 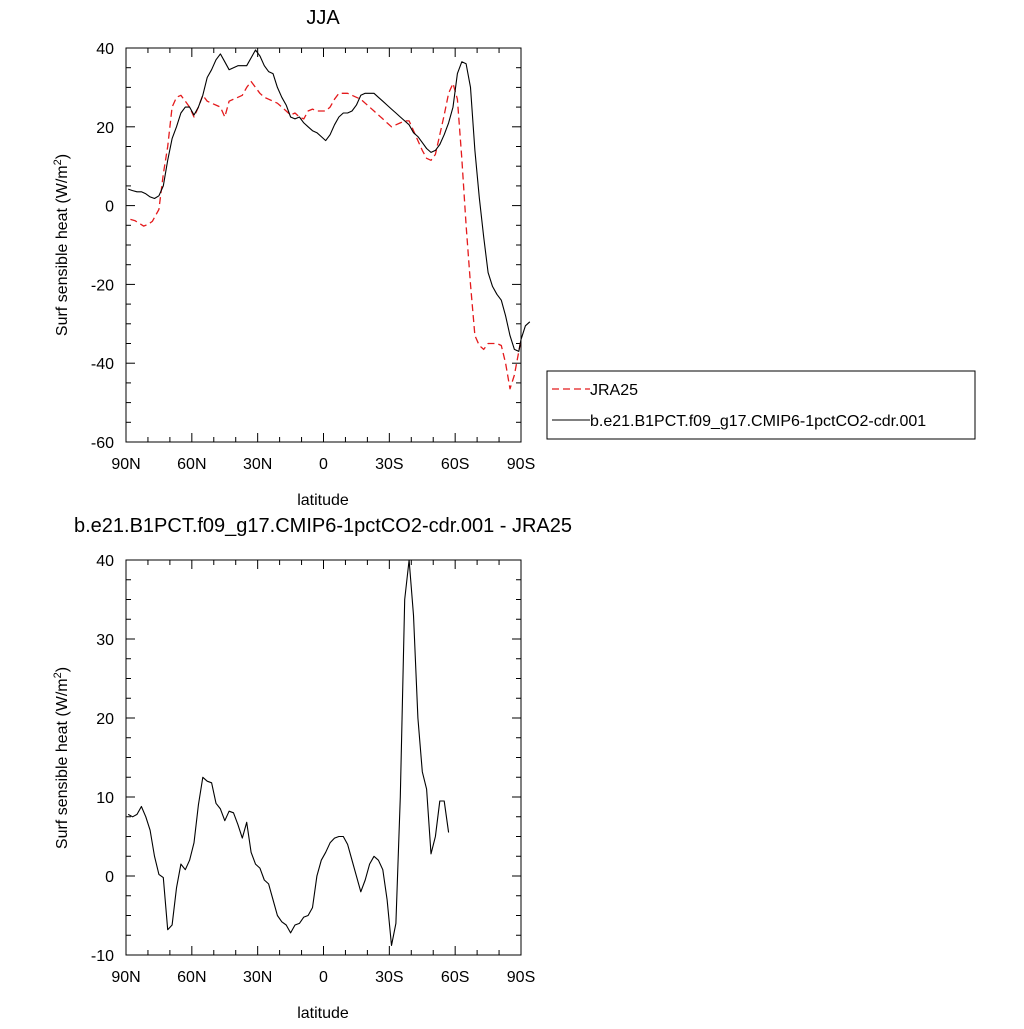 What do you see at coordinates (102, 285) in the screenshot?
I see `y-tick-label: -20` at bounding box center [102, 285].